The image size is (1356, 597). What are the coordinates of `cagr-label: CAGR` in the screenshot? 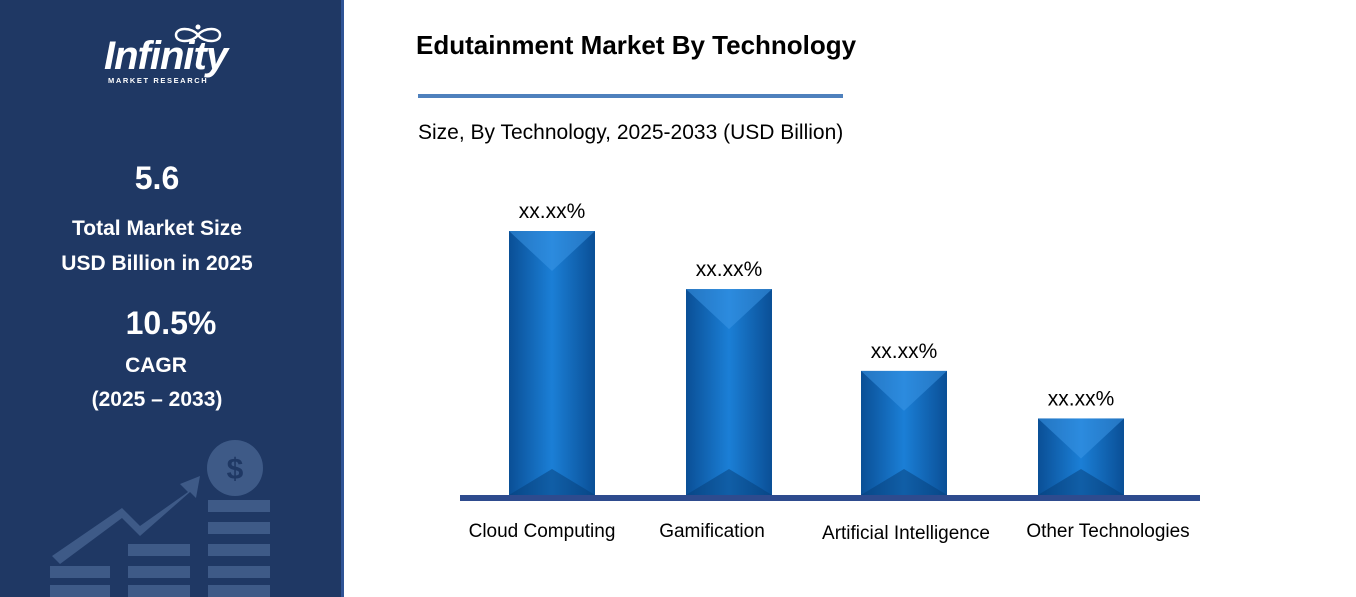 It's located at (156, 365).